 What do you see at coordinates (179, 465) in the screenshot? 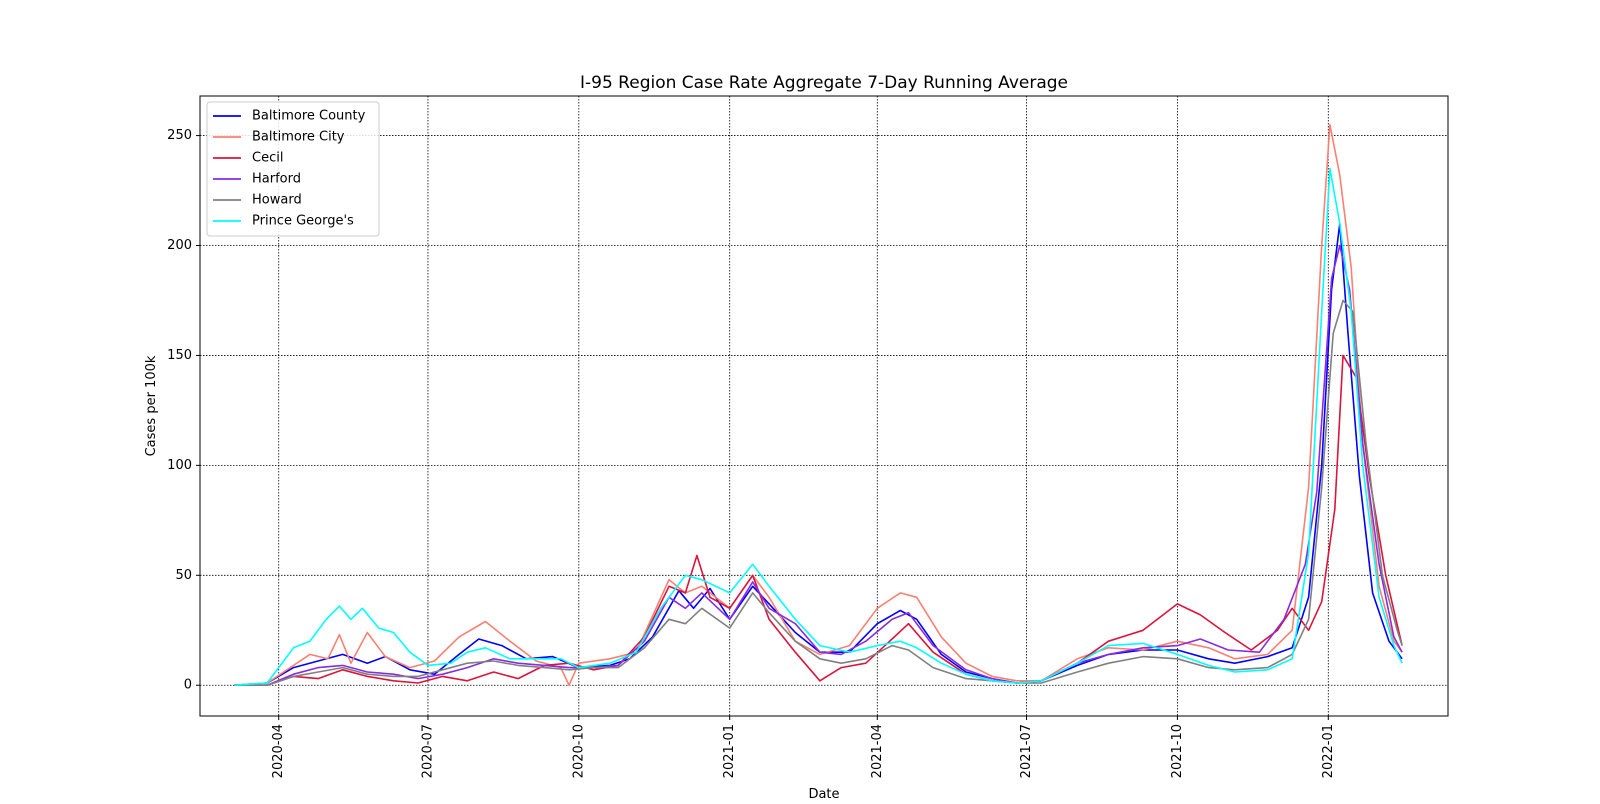
I see `y-tick-label: 100` at bounding box center [179, 465].